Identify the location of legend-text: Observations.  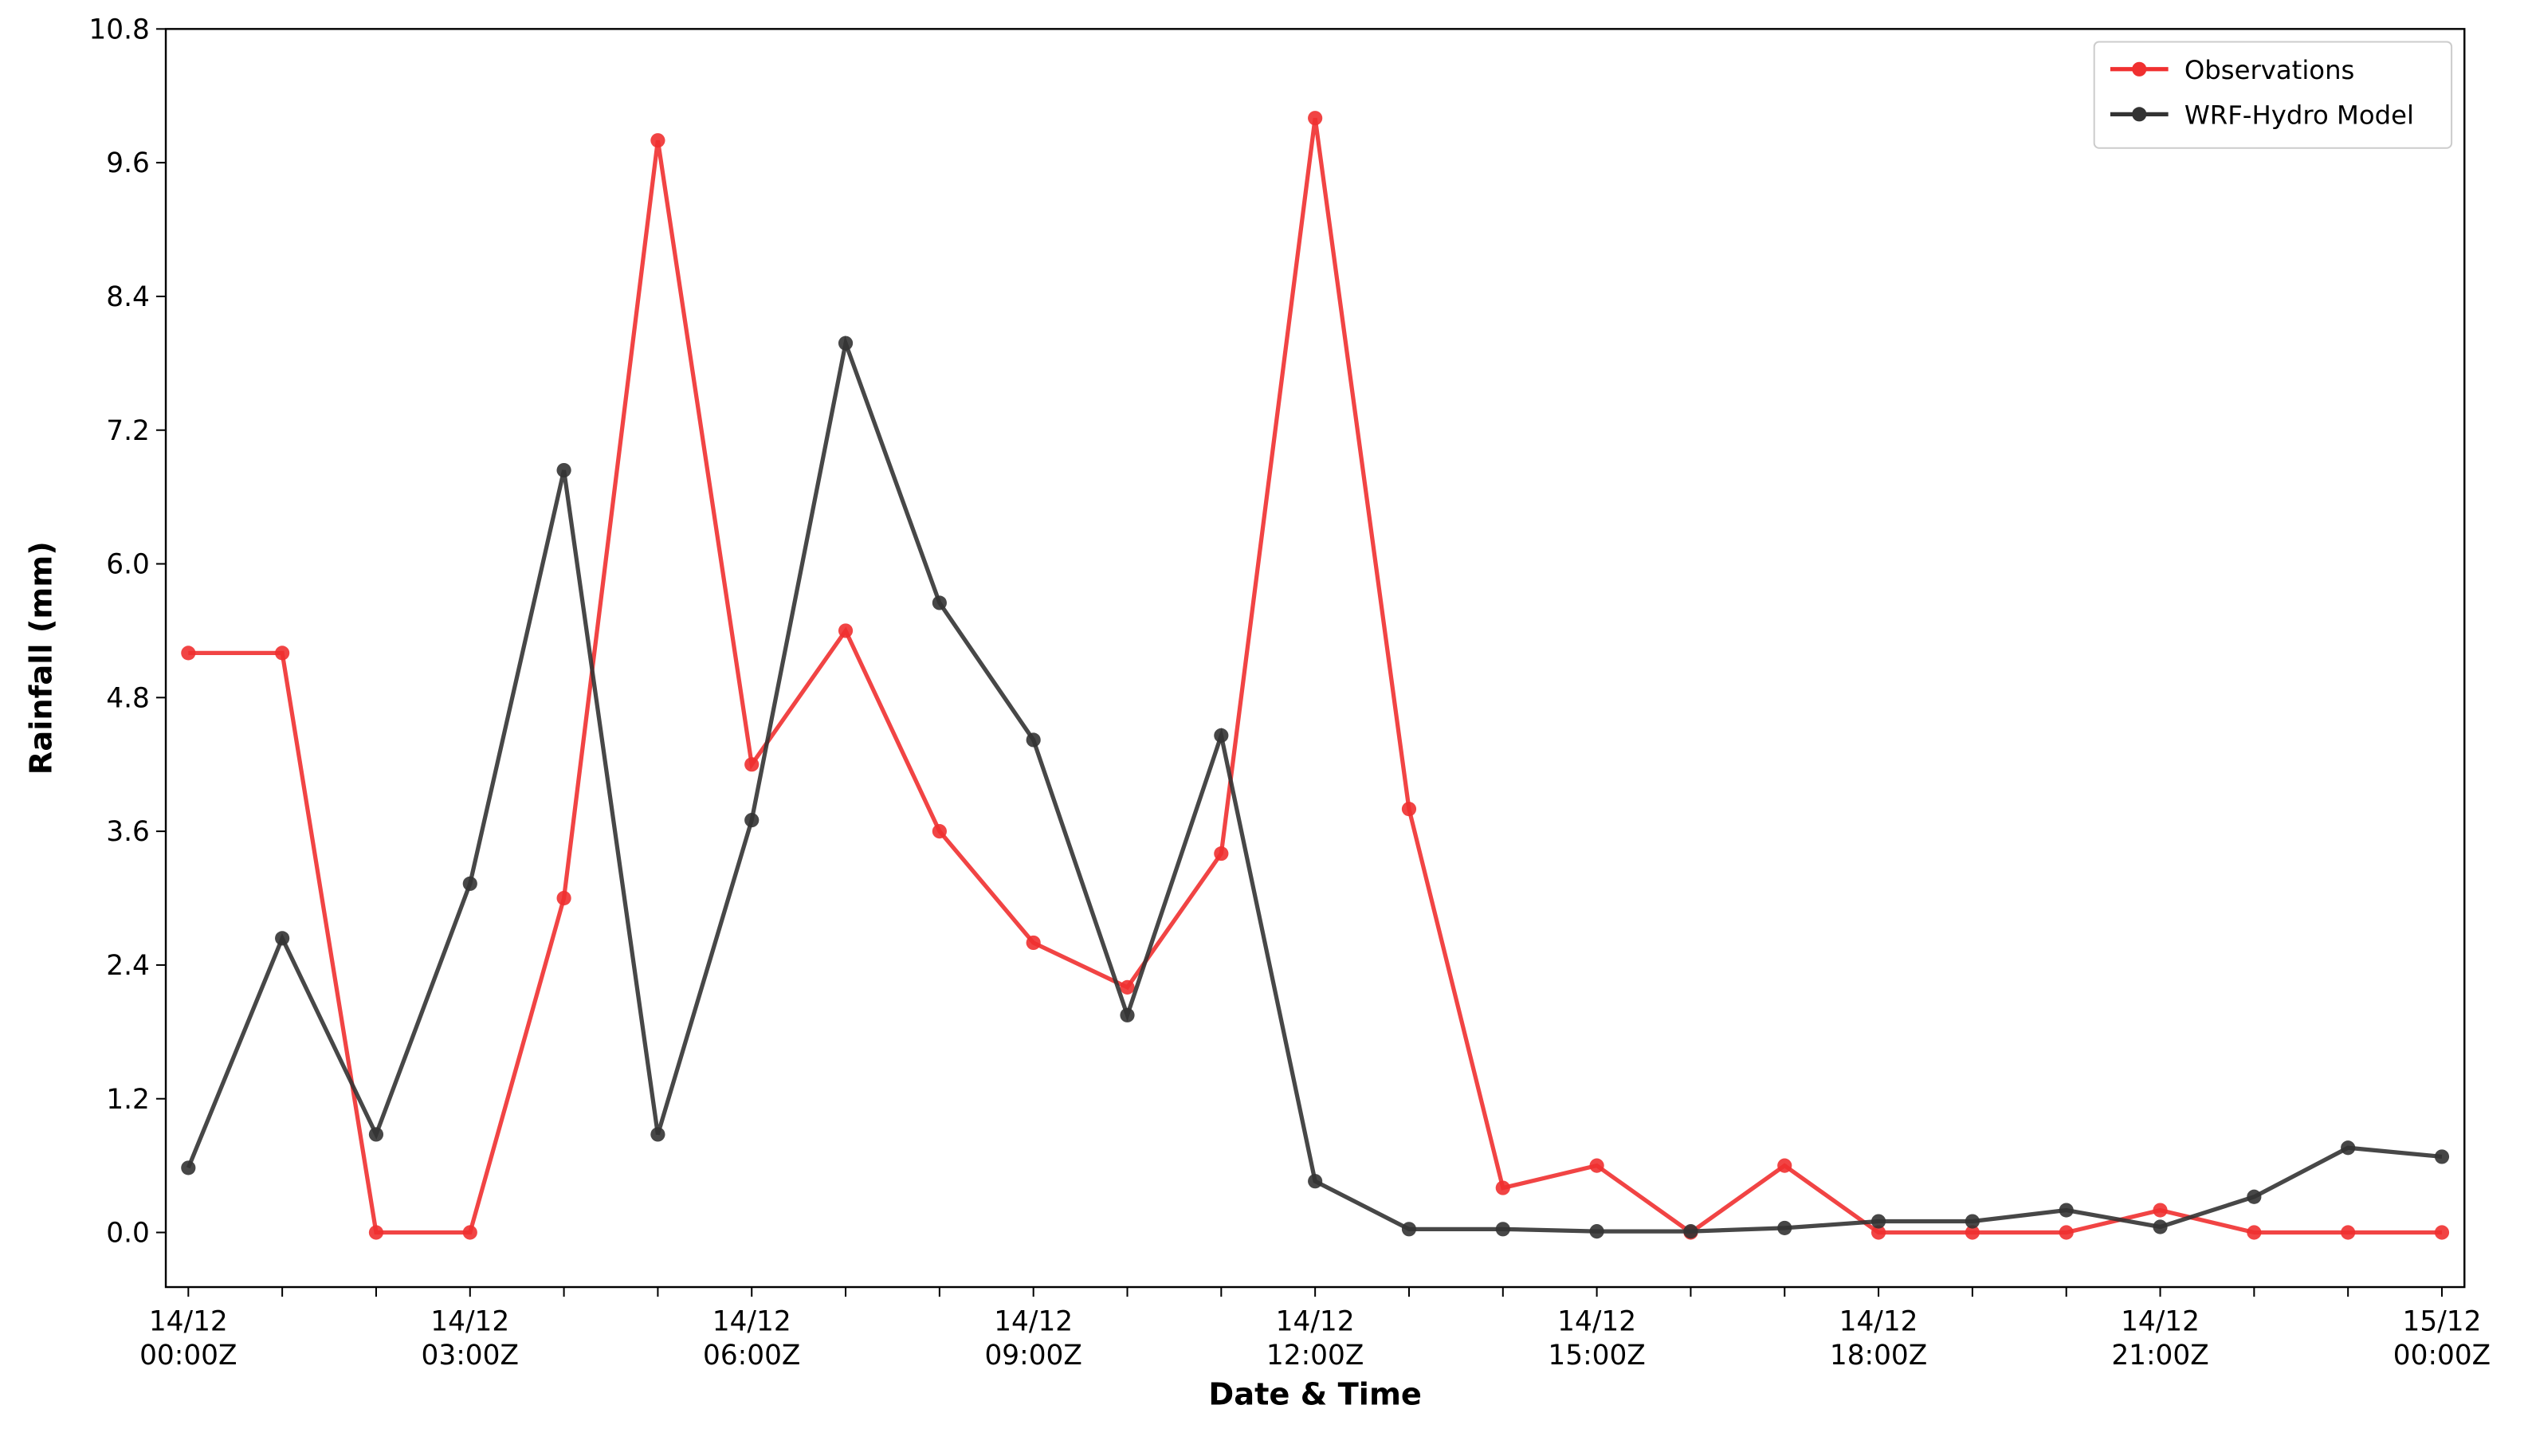
(2269, 70).